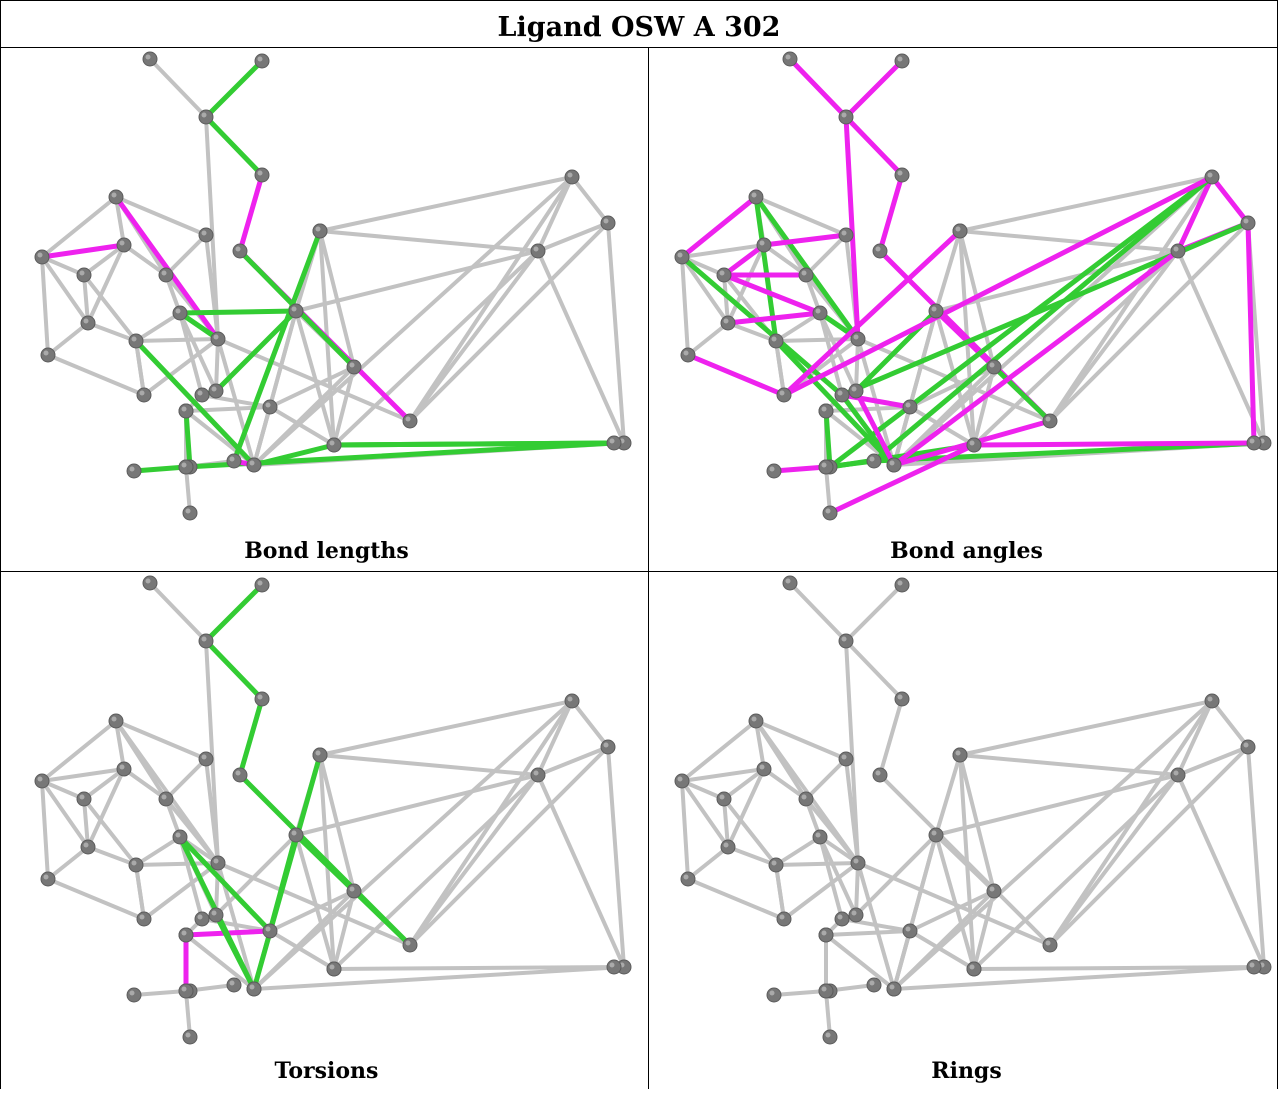 The width and height of the screenshot is (1278, 1093). Describe the element at coordinates (966, 1071) in the screenshot. I see `caption-rings: Rings` at that location.